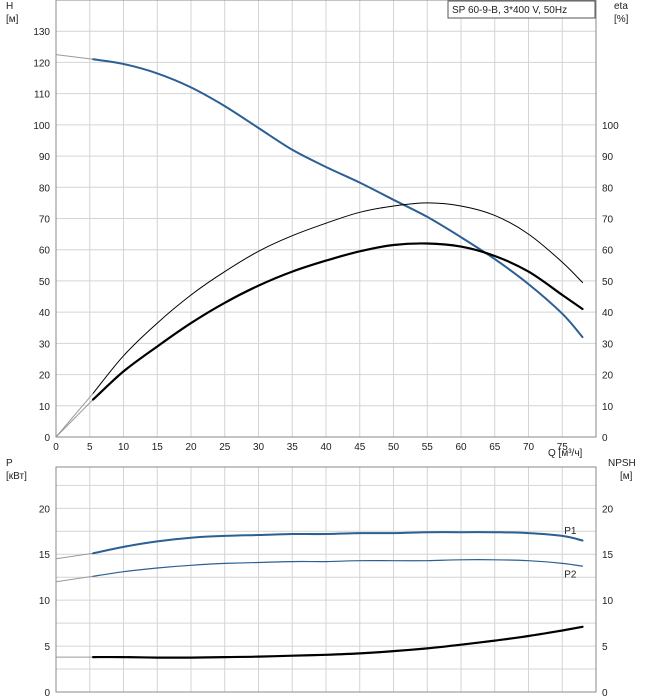  What do you see at coordinates (9, 463) in the screenshot?
I see `bottom-left-axis-label: P` at bounding box center [9, 463].